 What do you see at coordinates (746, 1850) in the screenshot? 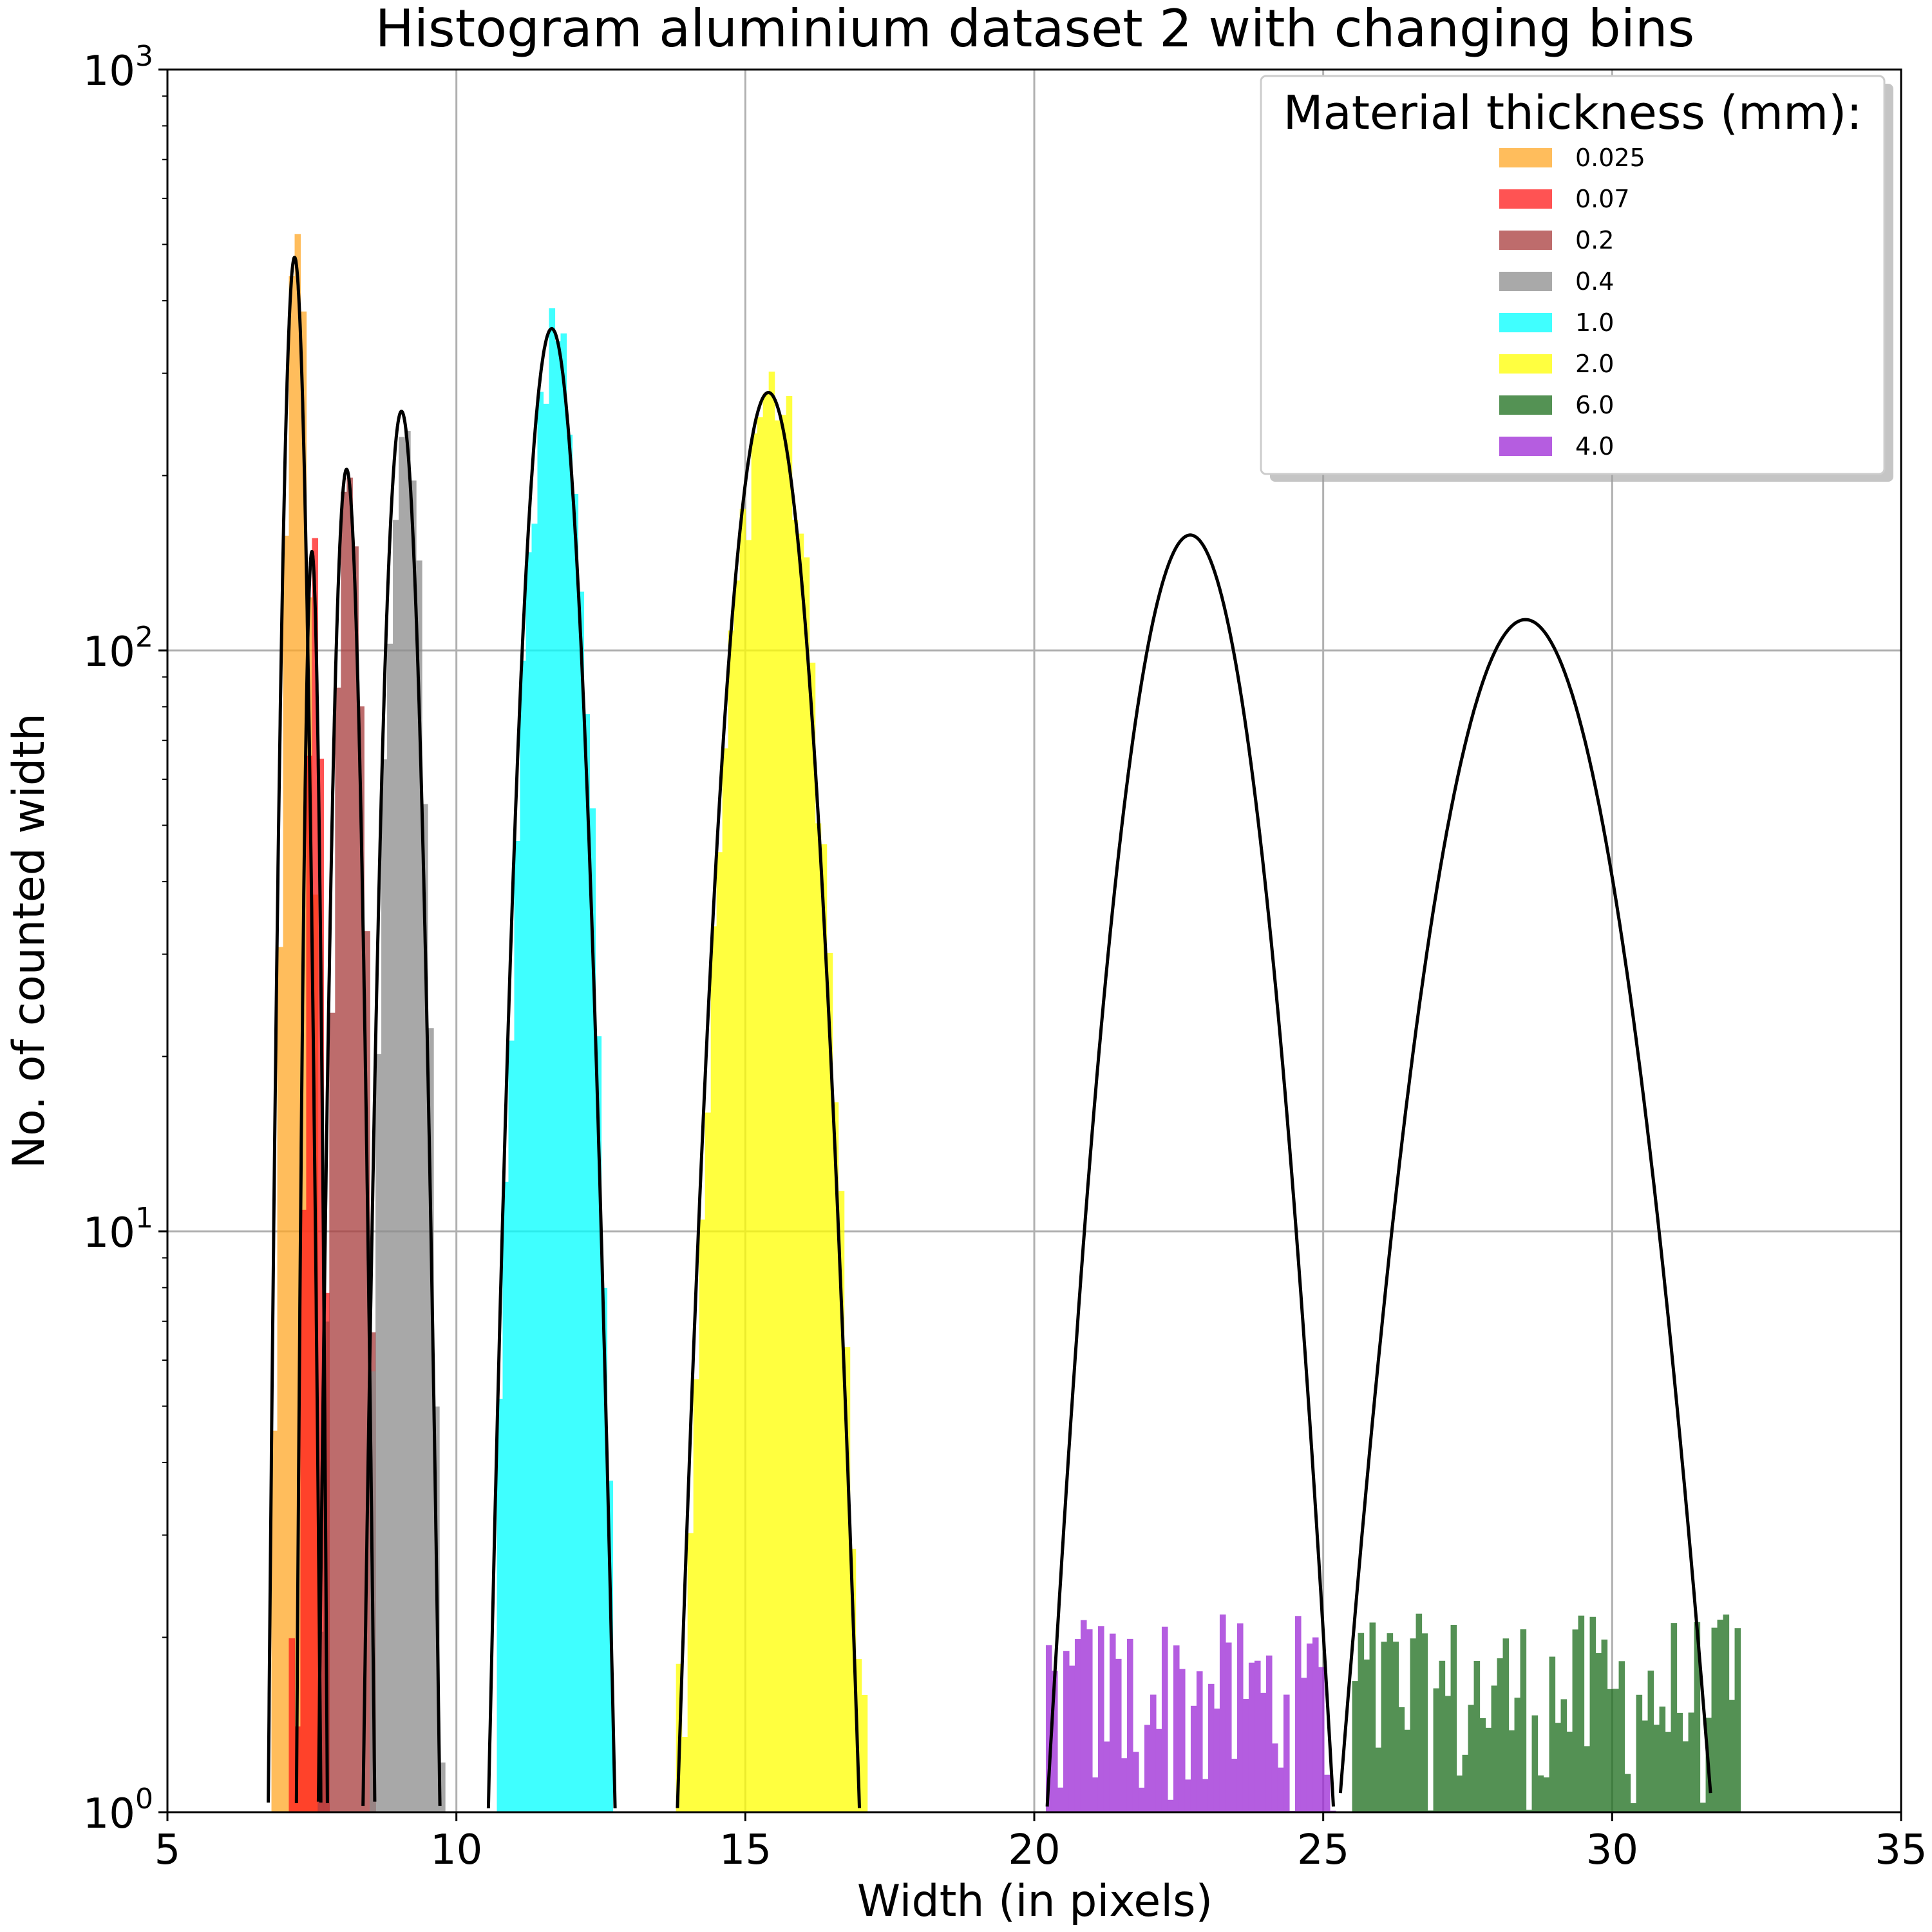
I see `x-tick-label: 15` at bounding box center [746, 1850].